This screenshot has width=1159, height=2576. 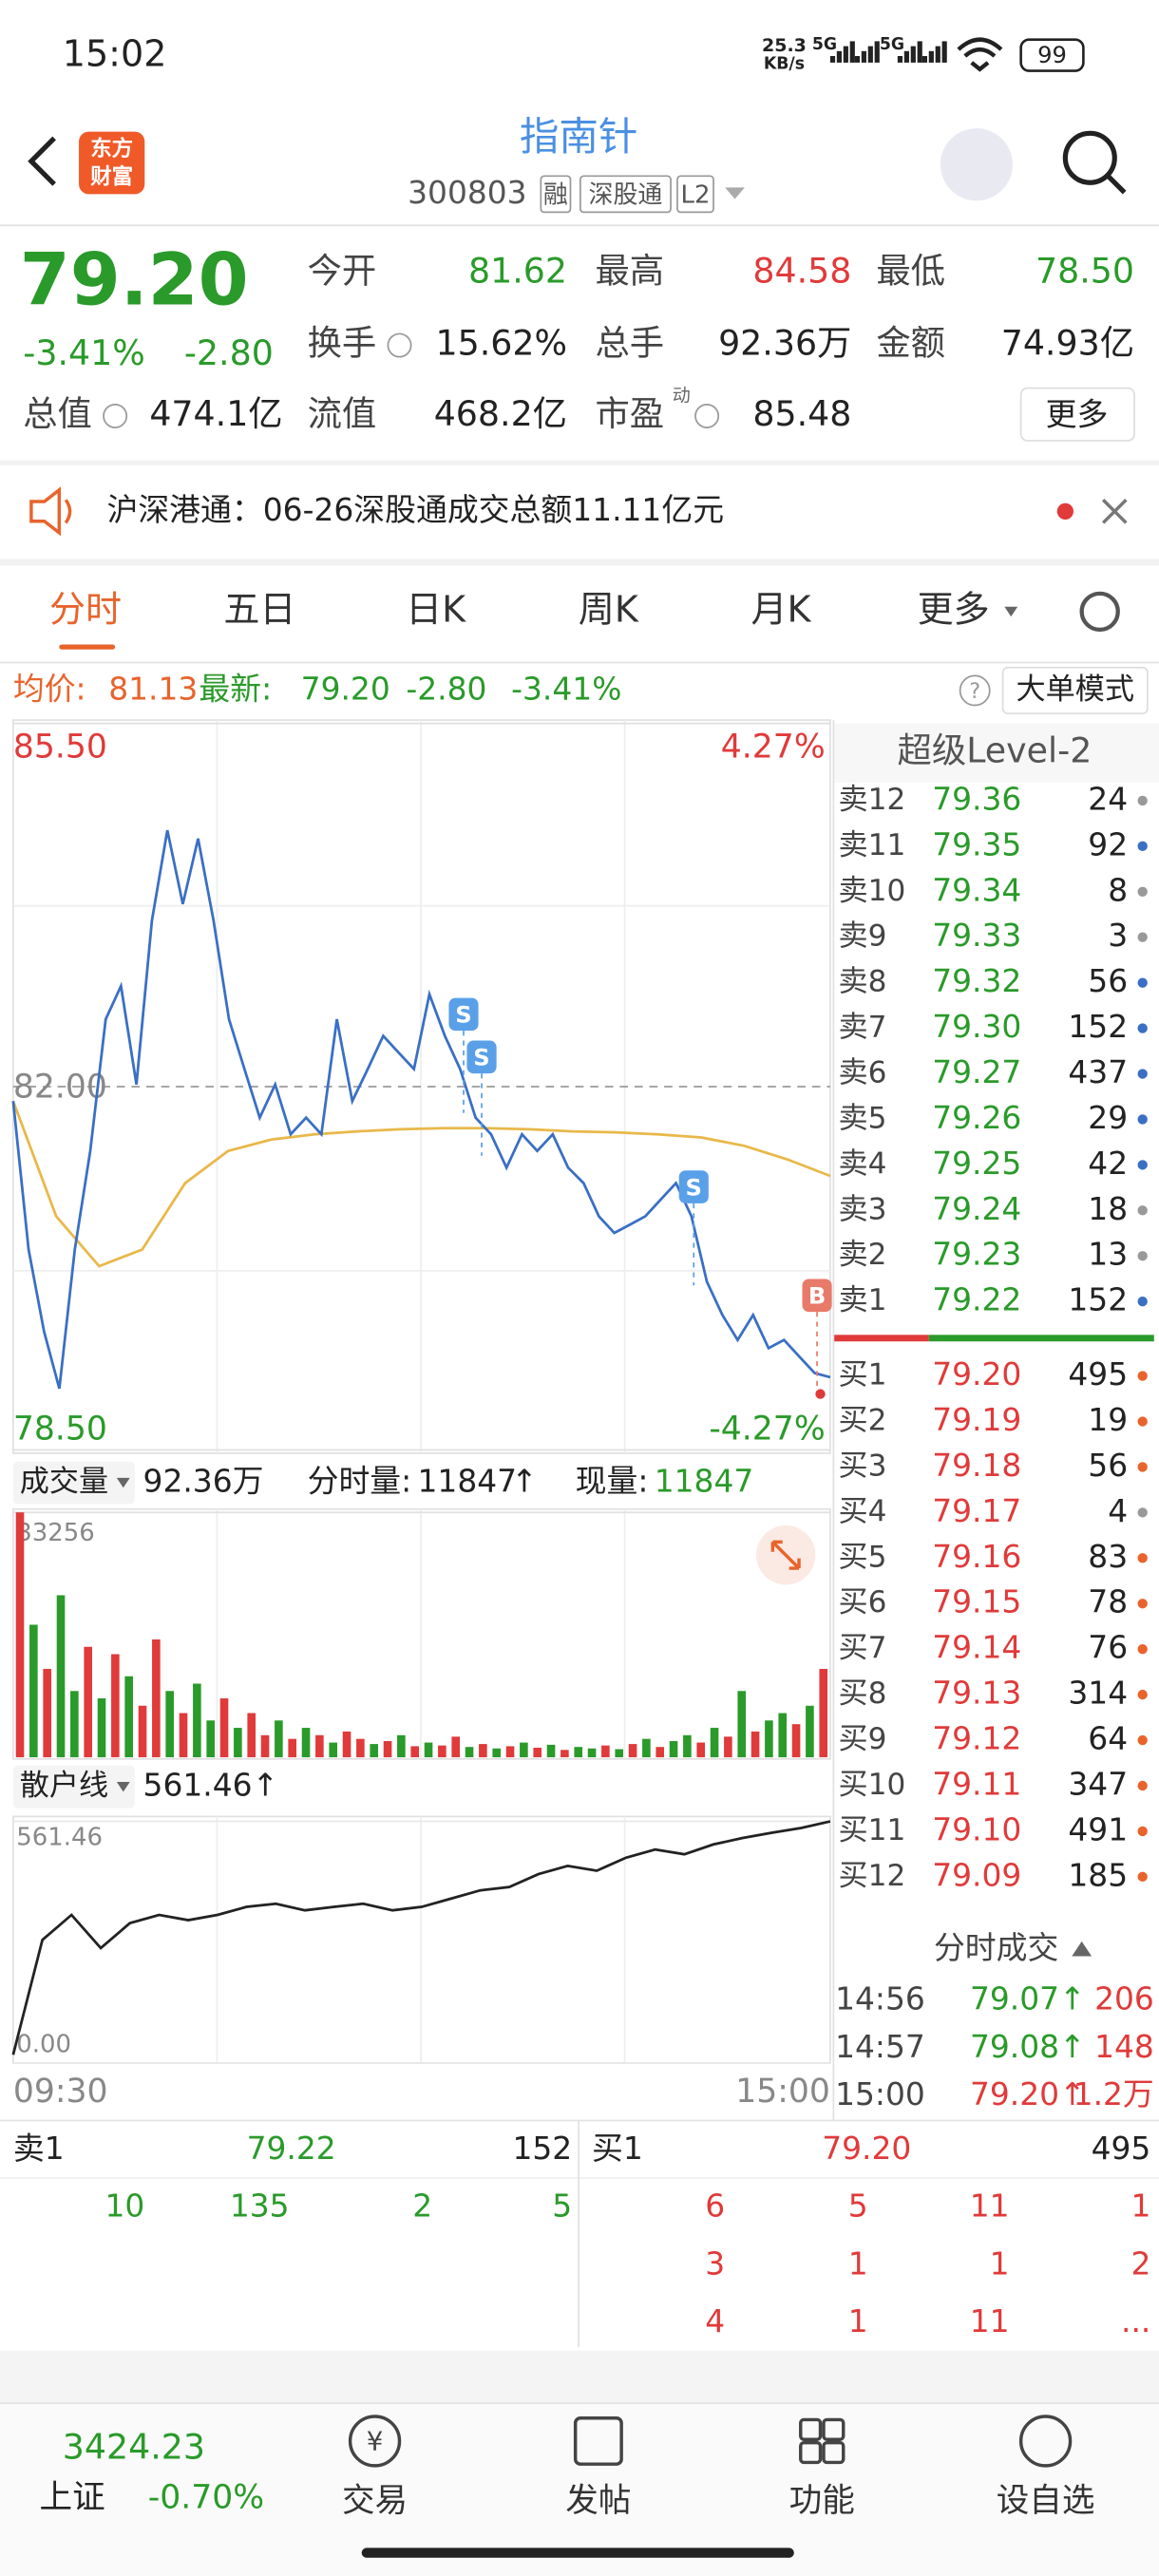 I want to click on search-icon, so click(x=1089, y=157).